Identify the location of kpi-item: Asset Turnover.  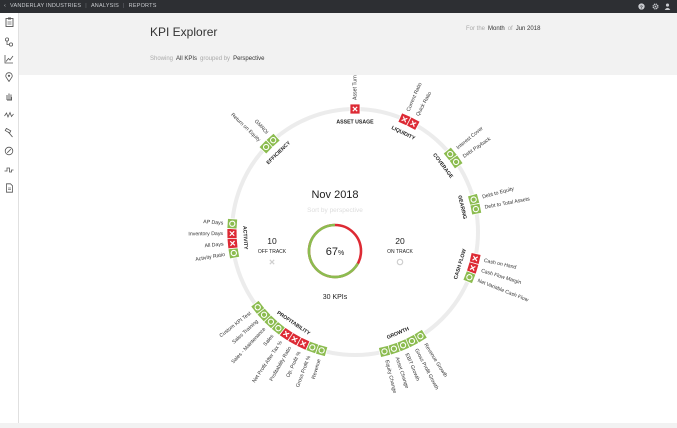
(355, 90).